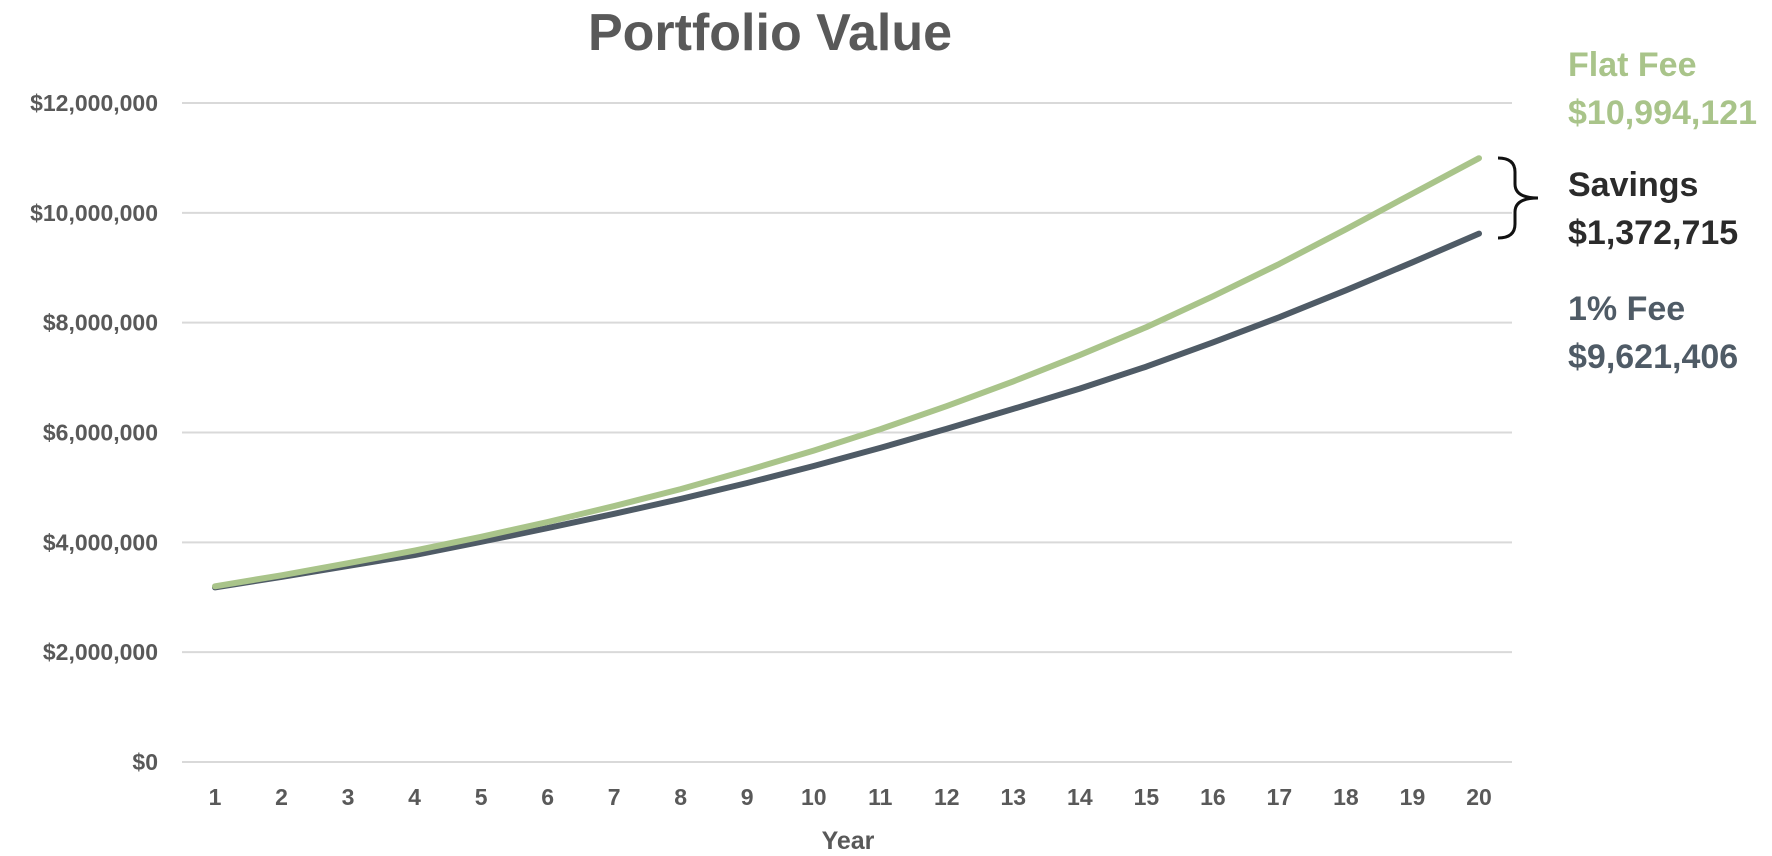 This screenshot has width=1772, height=856. What do you see at coordinates (1632, 65) in the screenshot?
I see `flat-fee-annotation-label: Flat Fee` at bounding box center [1632, 65].